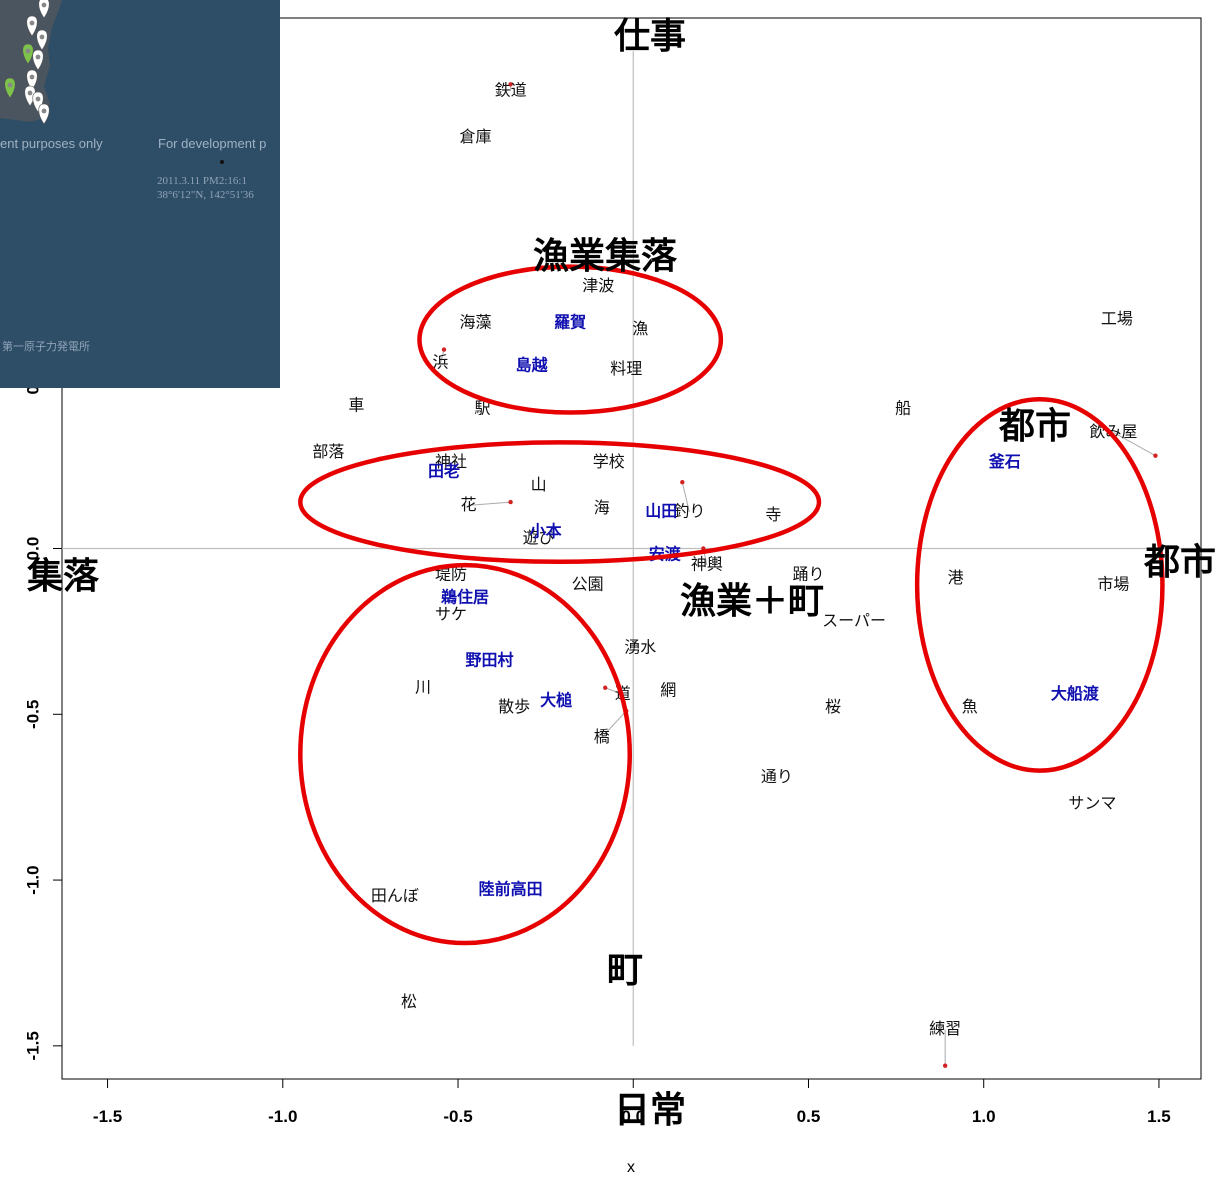 This screenshot has height=1182, width=1221. What do you see at coordinates (107, 1116) in the screenshot?
I see `x-tick-label: -1.5` at bounding box center [107, 1116].